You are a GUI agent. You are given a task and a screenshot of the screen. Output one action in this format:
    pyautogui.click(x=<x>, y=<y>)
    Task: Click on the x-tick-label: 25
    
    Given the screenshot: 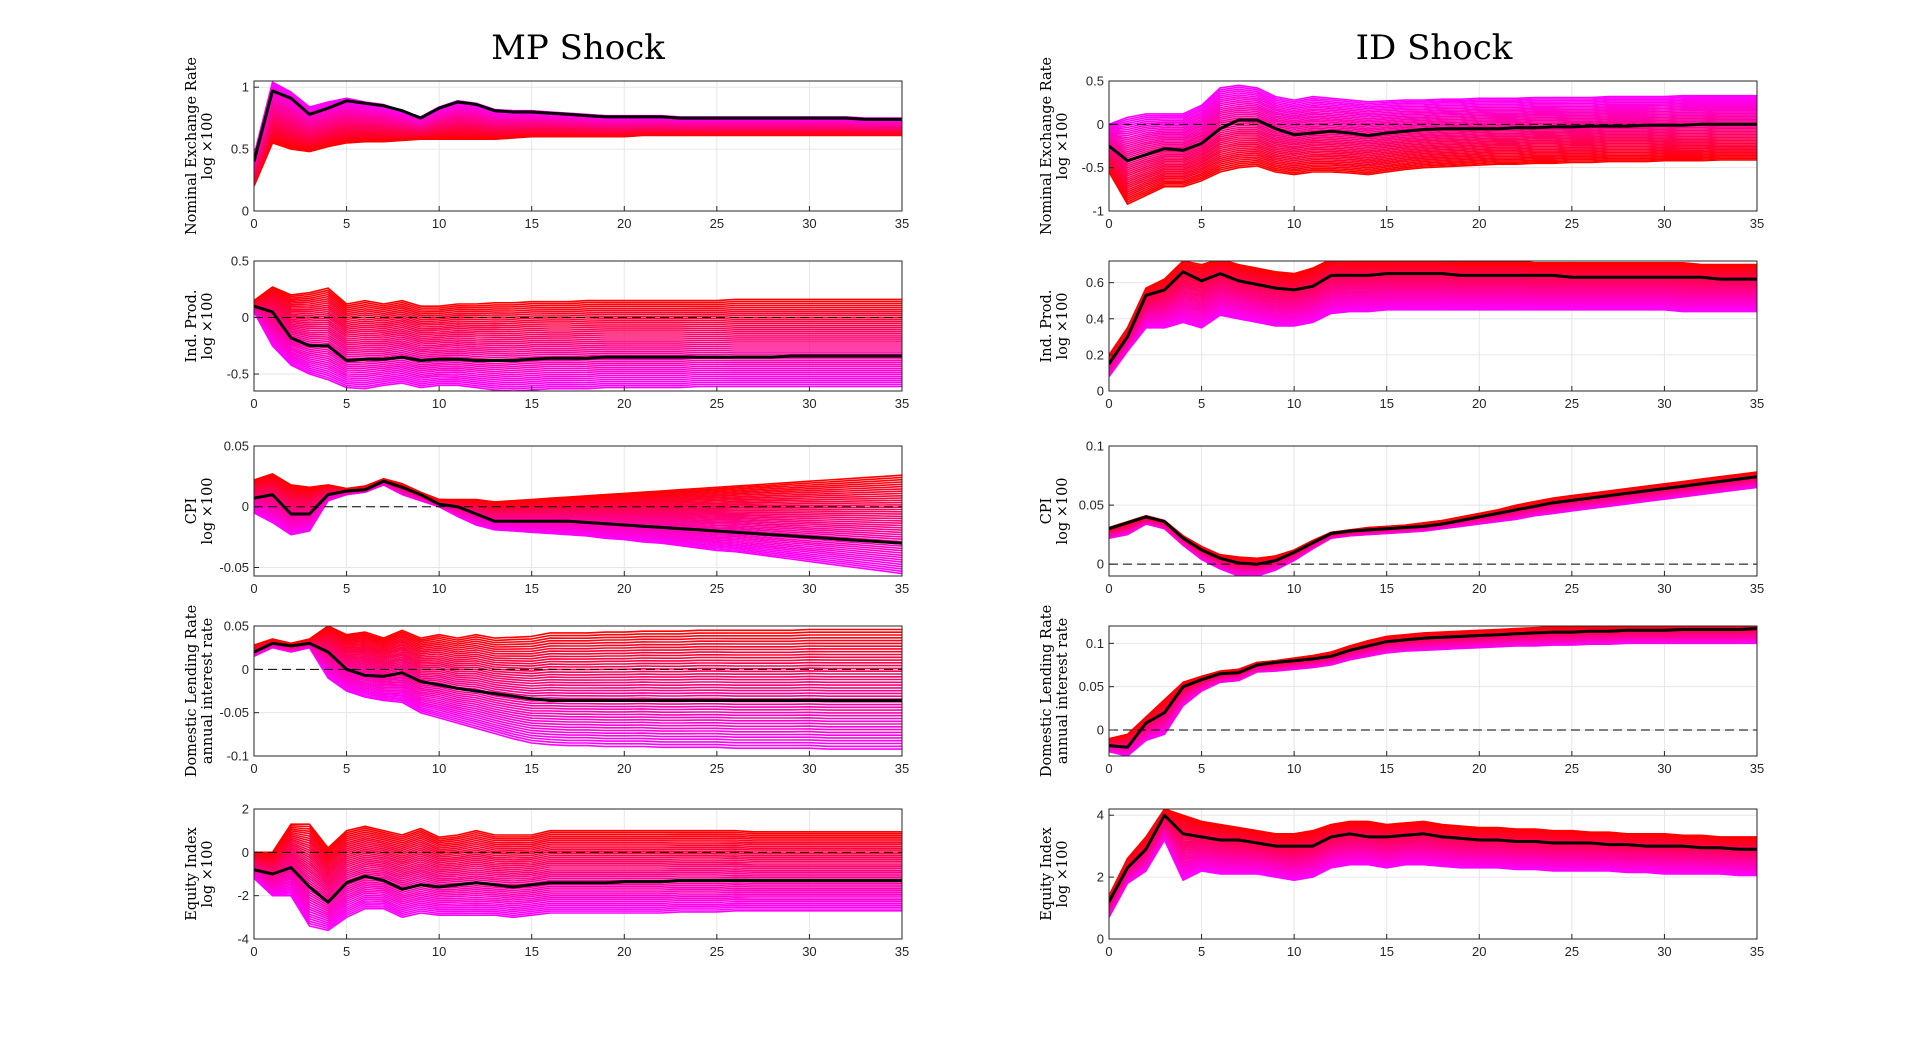 What is the action you would take?
    pyautogui.click(x=1572, y=588)
    